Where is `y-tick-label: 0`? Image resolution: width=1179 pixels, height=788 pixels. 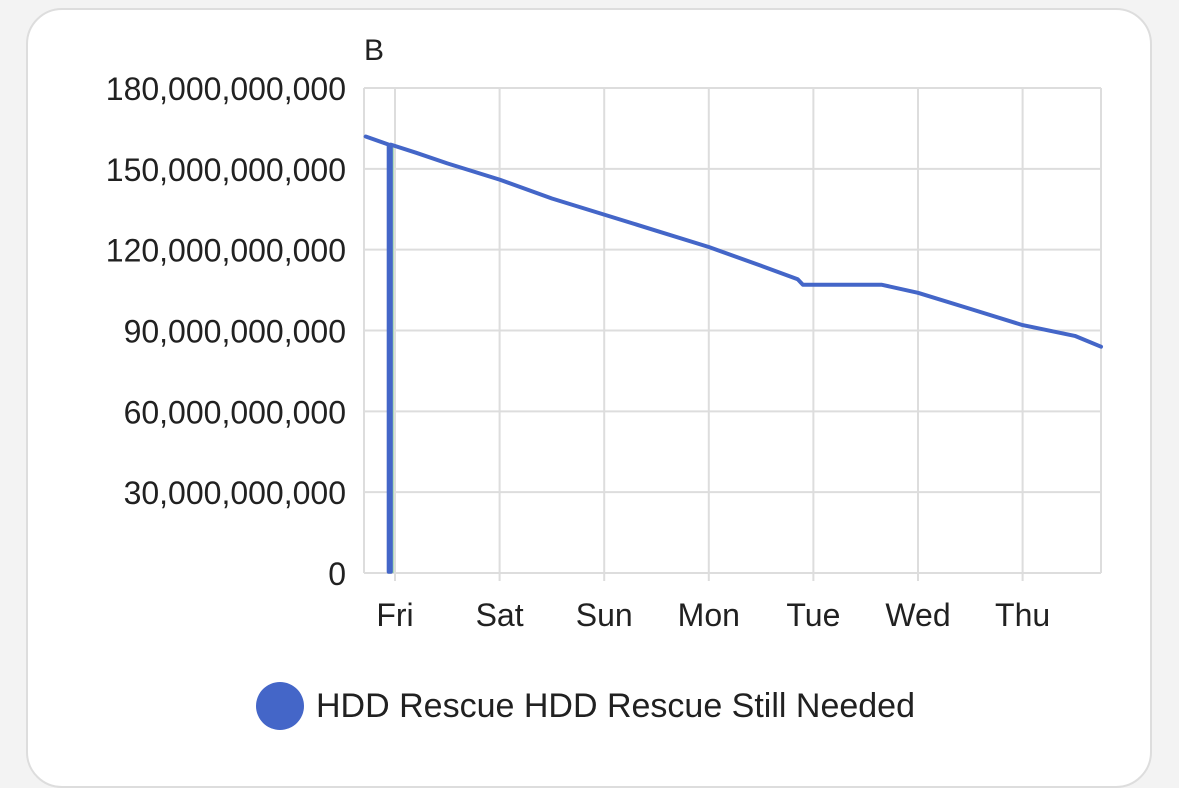
y-tick-label: 0 is located at coordinates (337, 574).